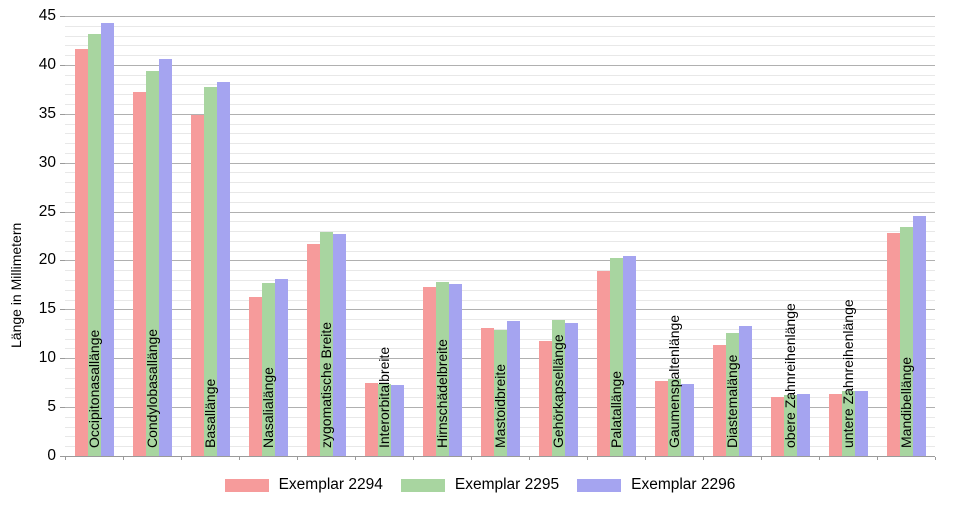 The height and width of the screenshot is (512, 960). I want to click on category-label: Palatallänge, so click(615, 409).